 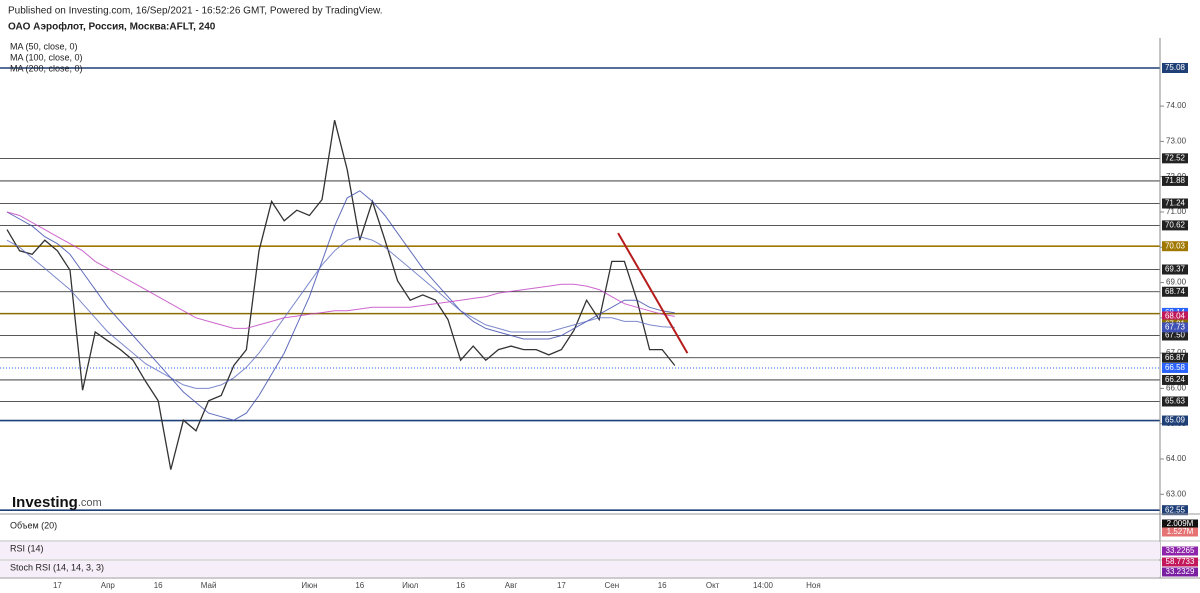 I want to click on logo: Investing.com, so click(x=57, y=502).